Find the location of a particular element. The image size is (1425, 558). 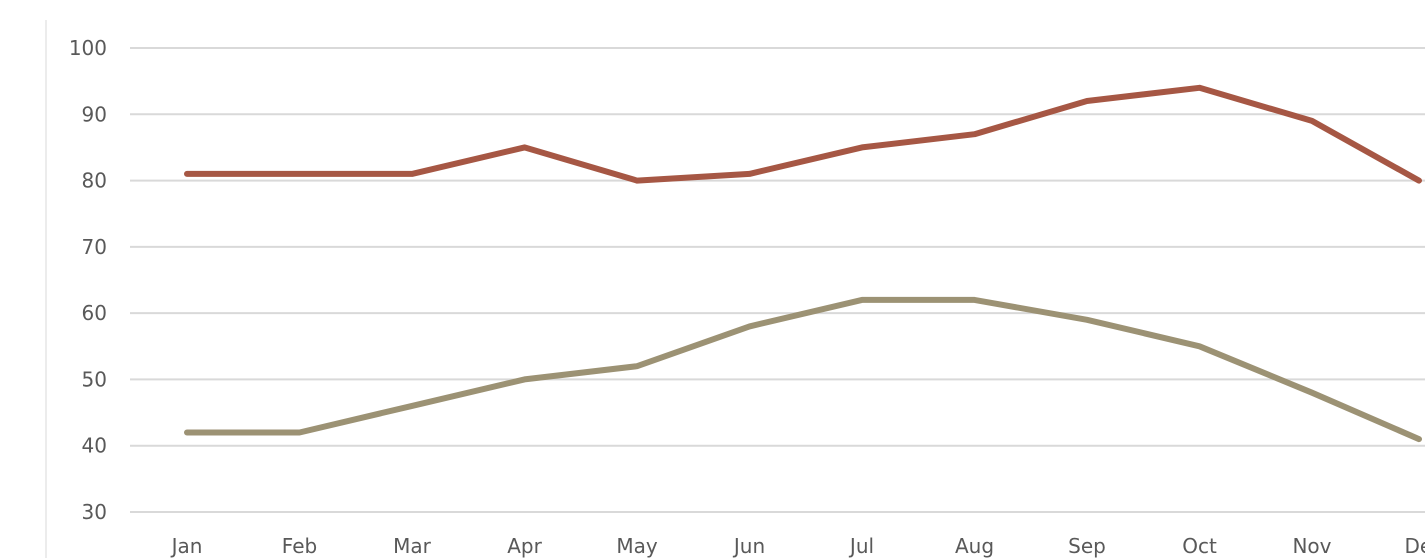

y-tick-label: 100 is located at coordinates (88, 48).